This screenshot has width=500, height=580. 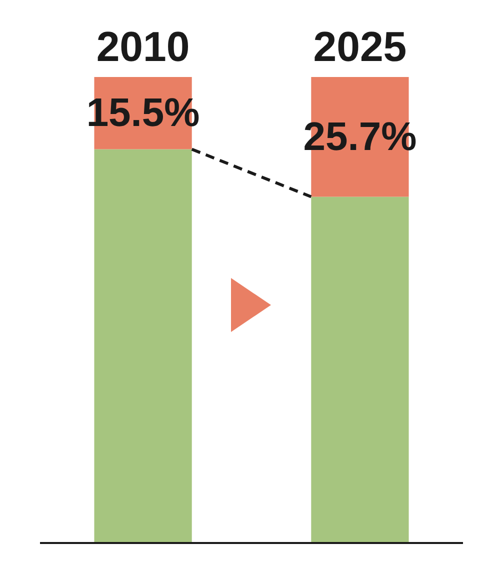 What do you see at coordinates (360, 46) in the screenshot?
I see `x-tick-label: 2025` at bounding box center [360, 46].